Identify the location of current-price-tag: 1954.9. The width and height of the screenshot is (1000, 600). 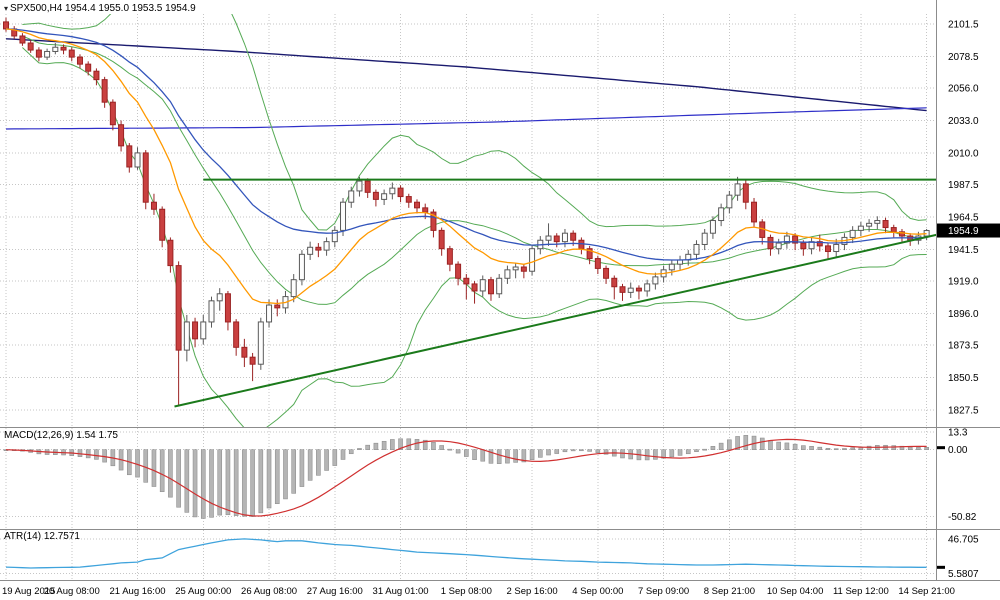
(968, 396).